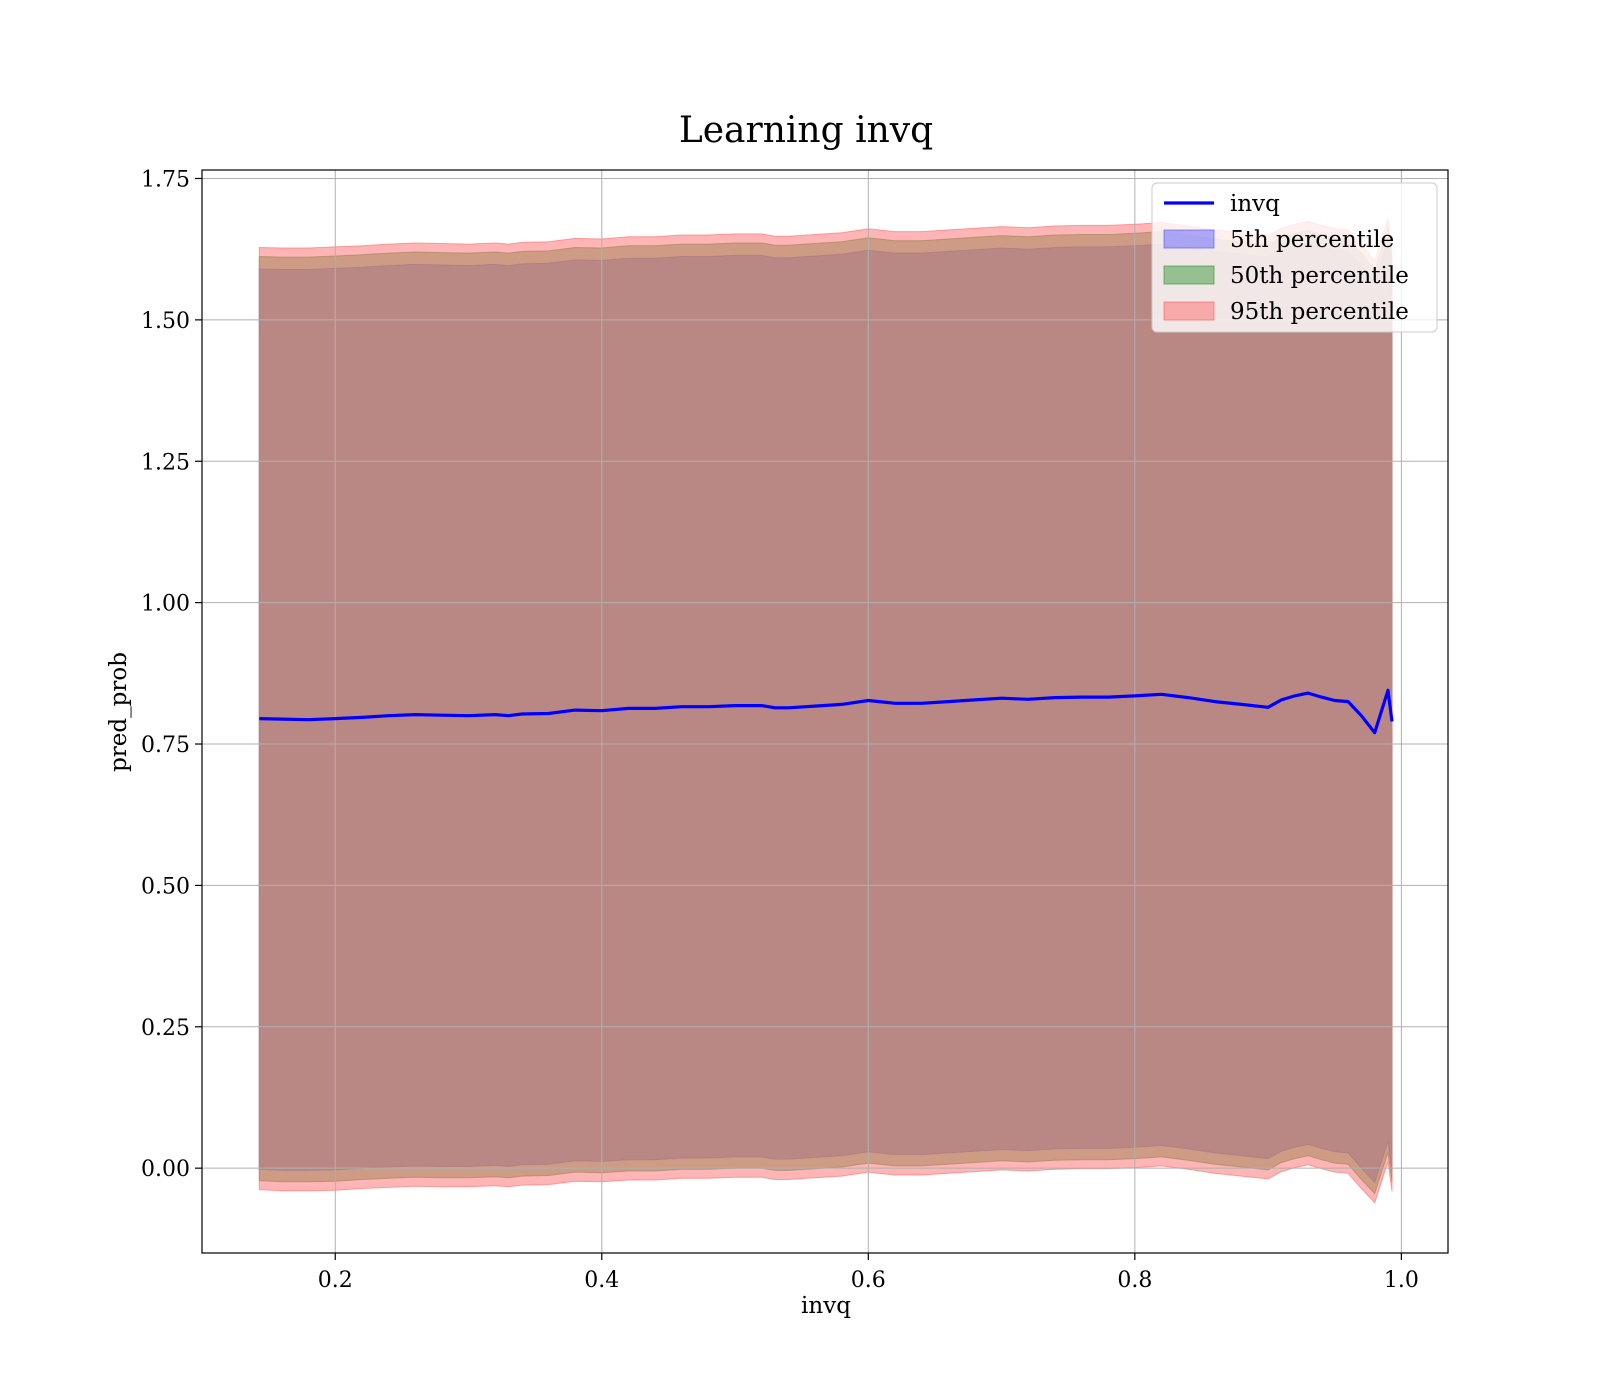 This screenshot has width=1600, height=1400. I want to click on chart-title: Learning invq, so click(806, 130).